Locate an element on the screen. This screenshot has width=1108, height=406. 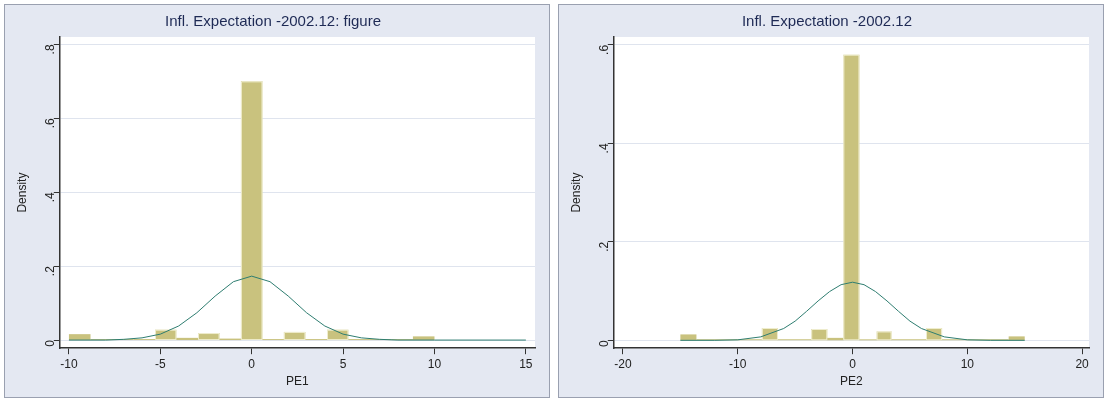
x-tick-label: -5 is located at coordinates (160, 363).